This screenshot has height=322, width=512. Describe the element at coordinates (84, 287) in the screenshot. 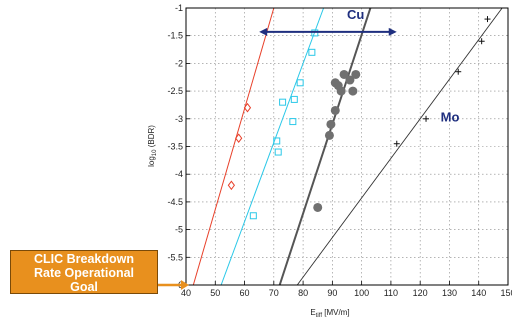

I see `callout-line-3: Goal` at that location.